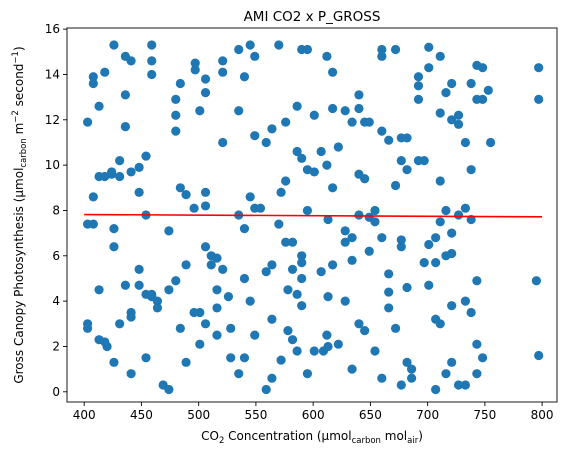 Image resolution: width=570 pixels, height=457 pixels. I want to click on y-tick-label: 14, so click(52, 74).